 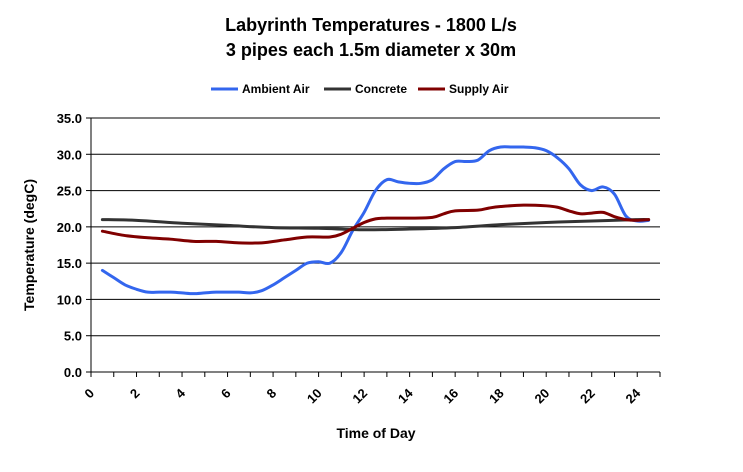 I want to click on y-tick-label: 15.0, so click(x=69, y=263).